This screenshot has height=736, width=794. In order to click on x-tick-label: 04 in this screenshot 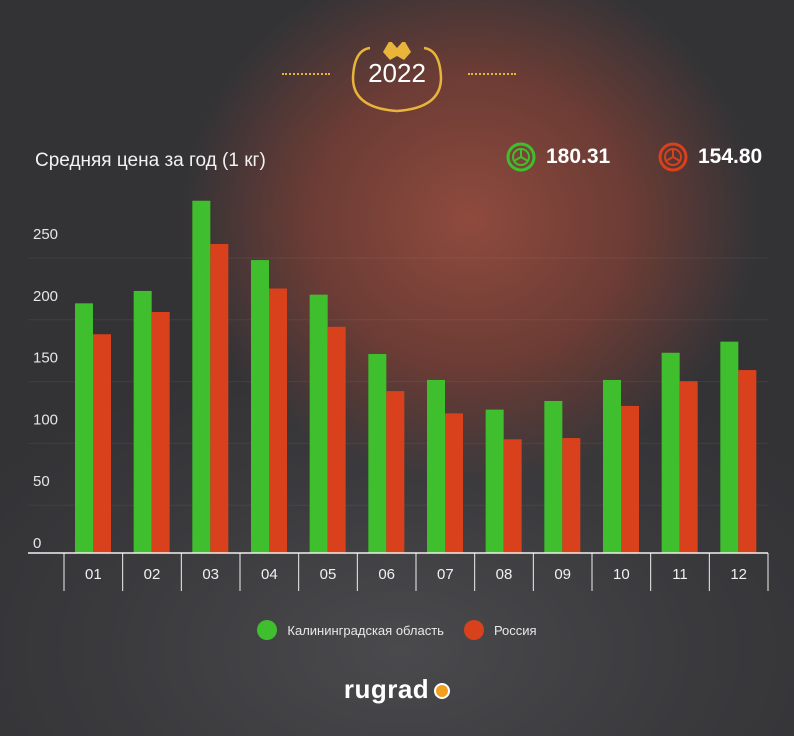, I will do `click(269, 574)`.